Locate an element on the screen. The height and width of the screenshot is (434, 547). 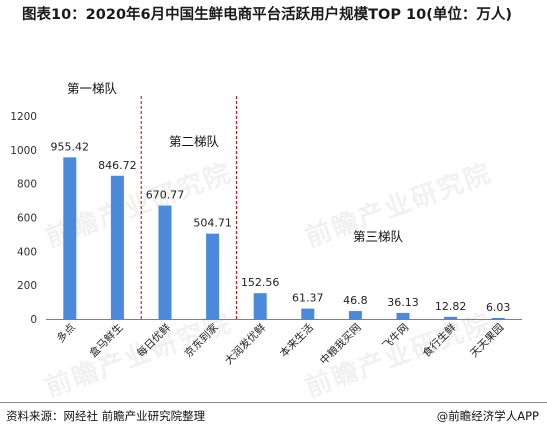
x-tick-label: 飞牛网 is located at coordinates (395, 336).